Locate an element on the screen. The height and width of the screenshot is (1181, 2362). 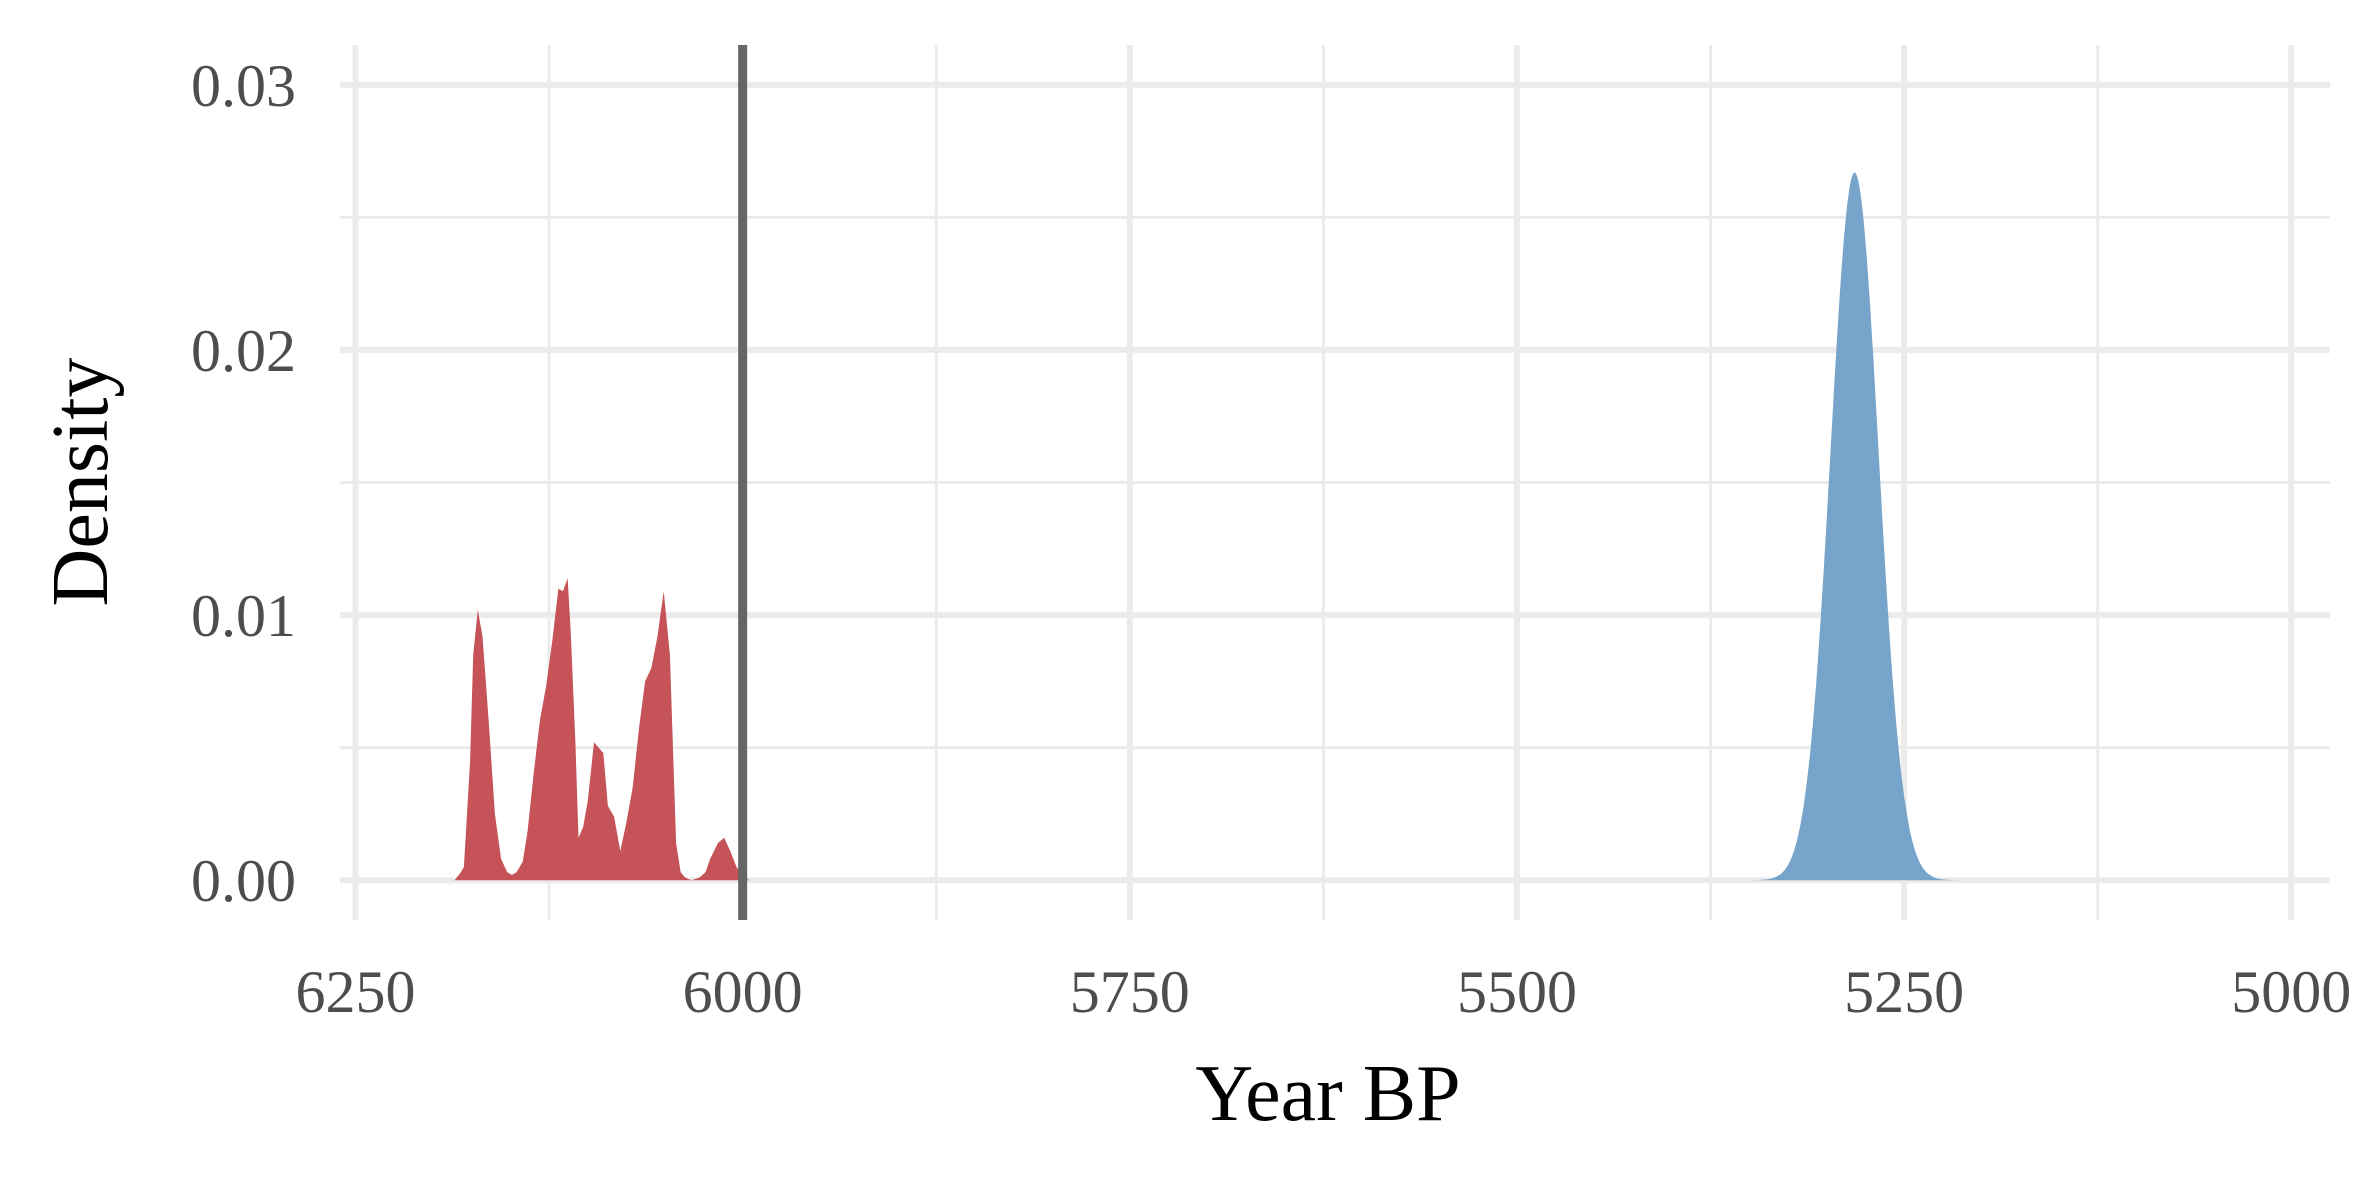
y-axis-title: Density is located at coordinates (81, 482).